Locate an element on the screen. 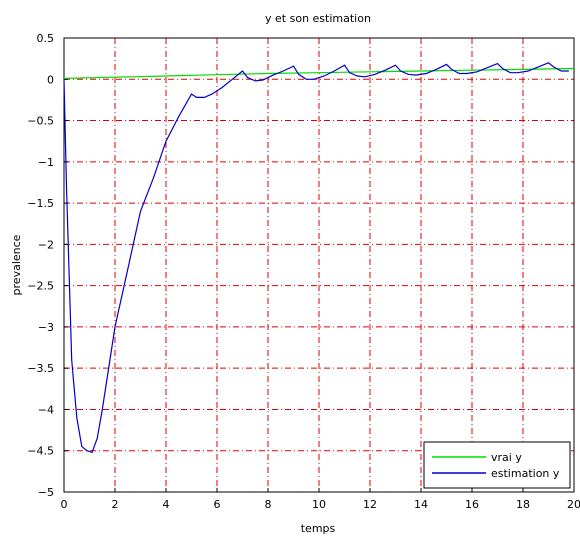 This screenshot has width=580, height=536. x-tick-label: 14 is located at coordinates (421, 504).